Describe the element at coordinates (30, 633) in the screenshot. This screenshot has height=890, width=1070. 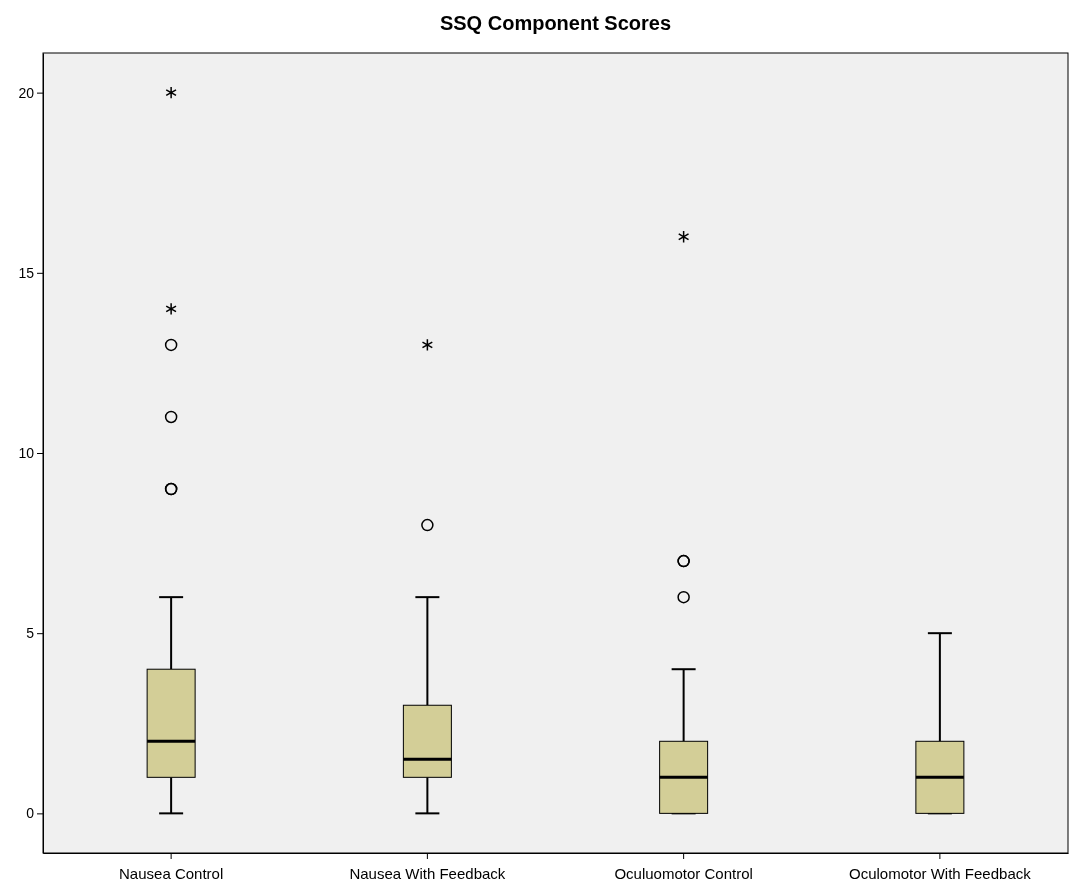
I see `y-tick-label: 5` at that location.